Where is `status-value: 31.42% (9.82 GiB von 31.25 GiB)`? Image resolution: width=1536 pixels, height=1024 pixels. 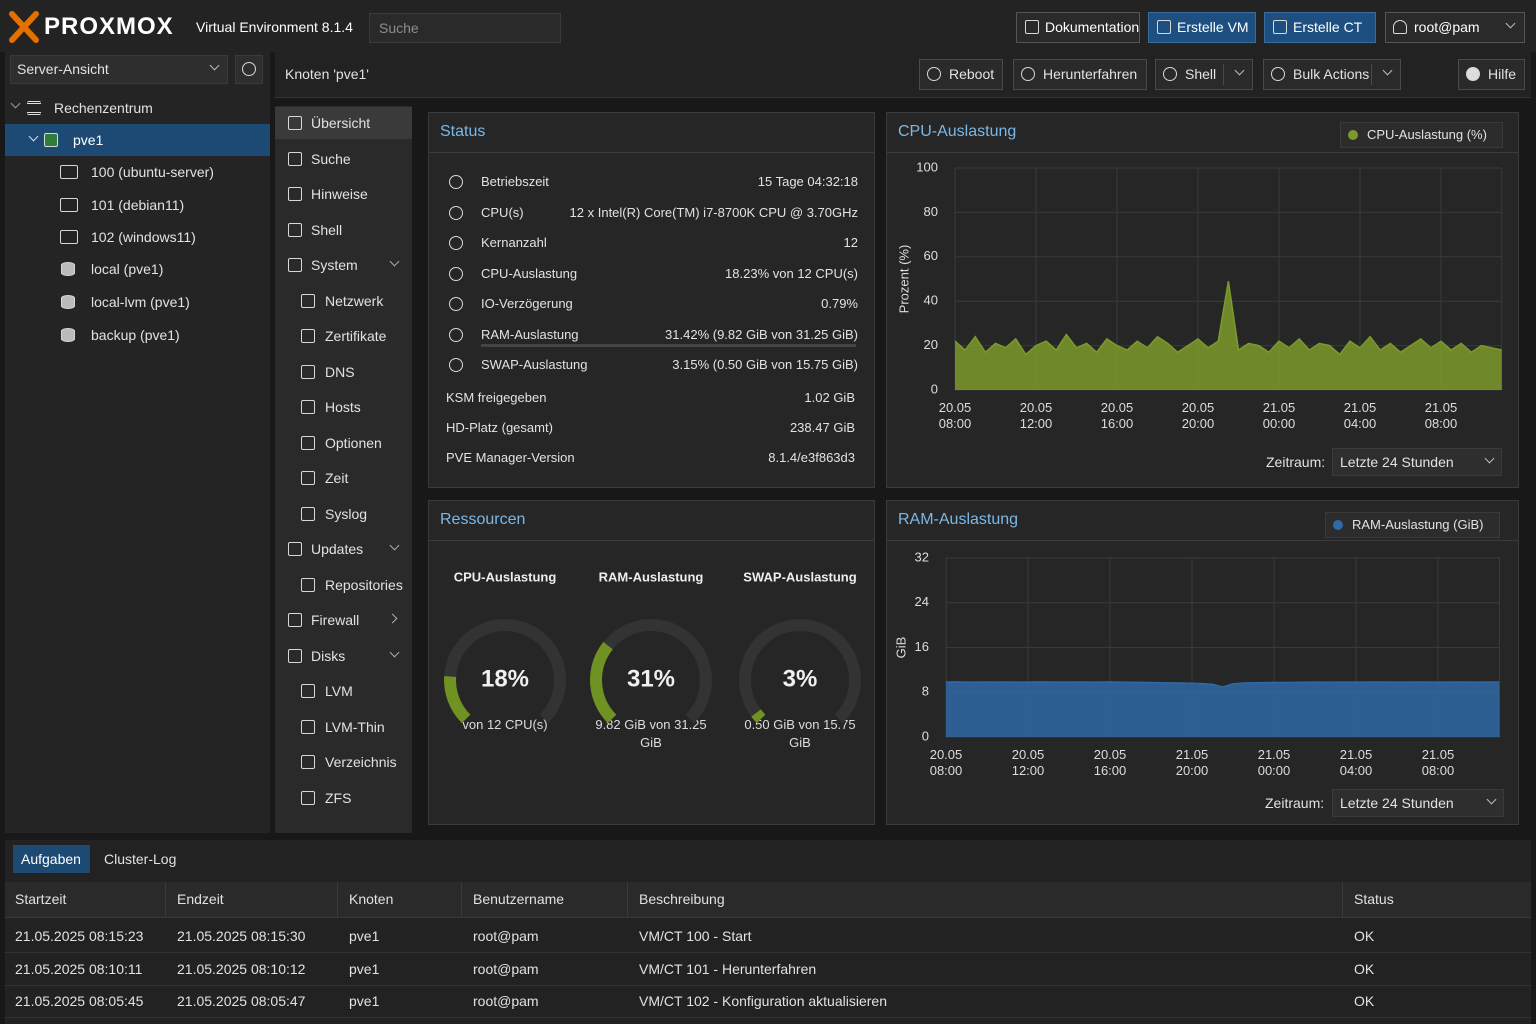 status-value: 31.42% (9.82 GiB von 31.25 GiB) is located at coordinates (761, 334).